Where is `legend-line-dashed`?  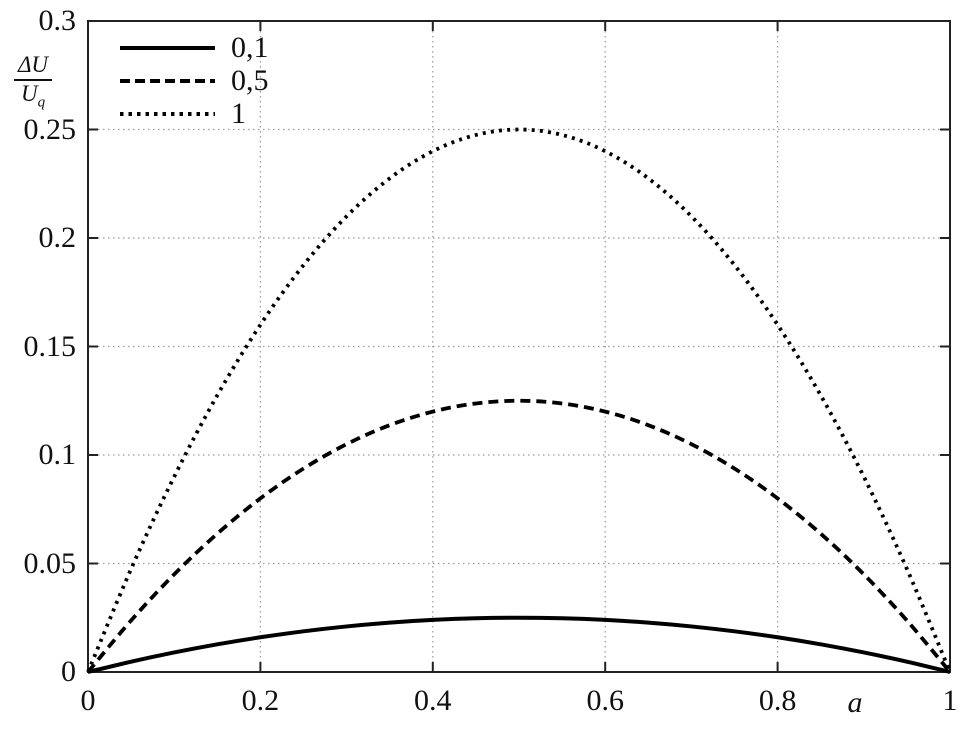 legend-line-dashed is located at coordinates (167, 80).